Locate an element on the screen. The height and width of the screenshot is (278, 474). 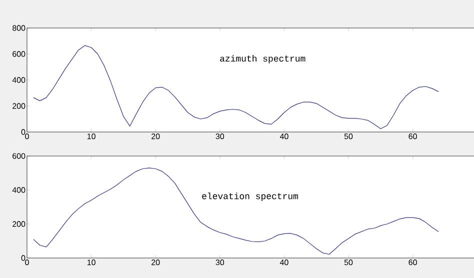
annotation: azimuth spectrum is located at coordinates (263, 59).